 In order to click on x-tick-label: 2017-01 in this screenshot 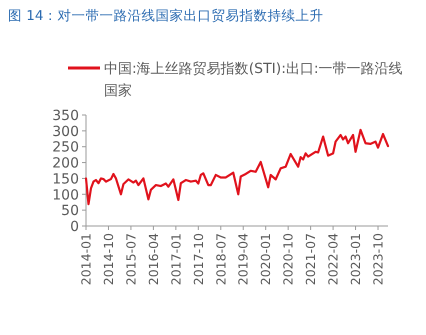, I will do `click(176, 259)`.